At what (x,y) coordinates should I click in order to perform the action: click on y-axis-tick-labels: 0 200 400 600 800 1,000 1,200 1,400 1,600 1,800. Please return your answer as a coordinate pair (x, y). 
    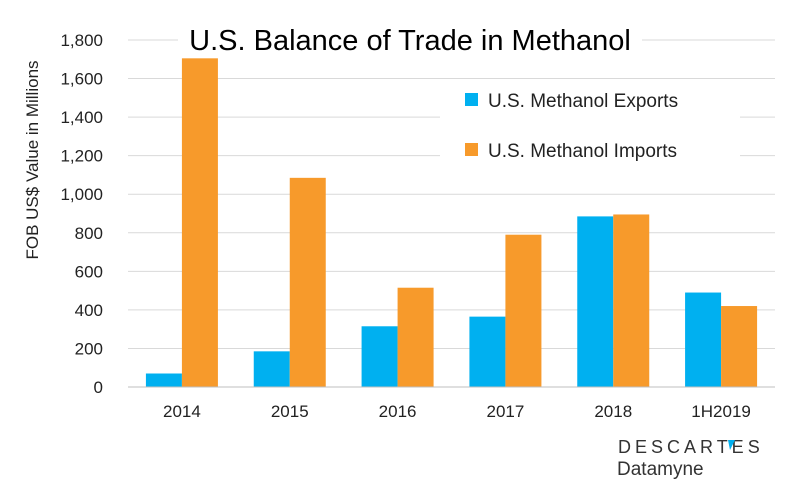
    Looking at the image, I should click on (81, 214).